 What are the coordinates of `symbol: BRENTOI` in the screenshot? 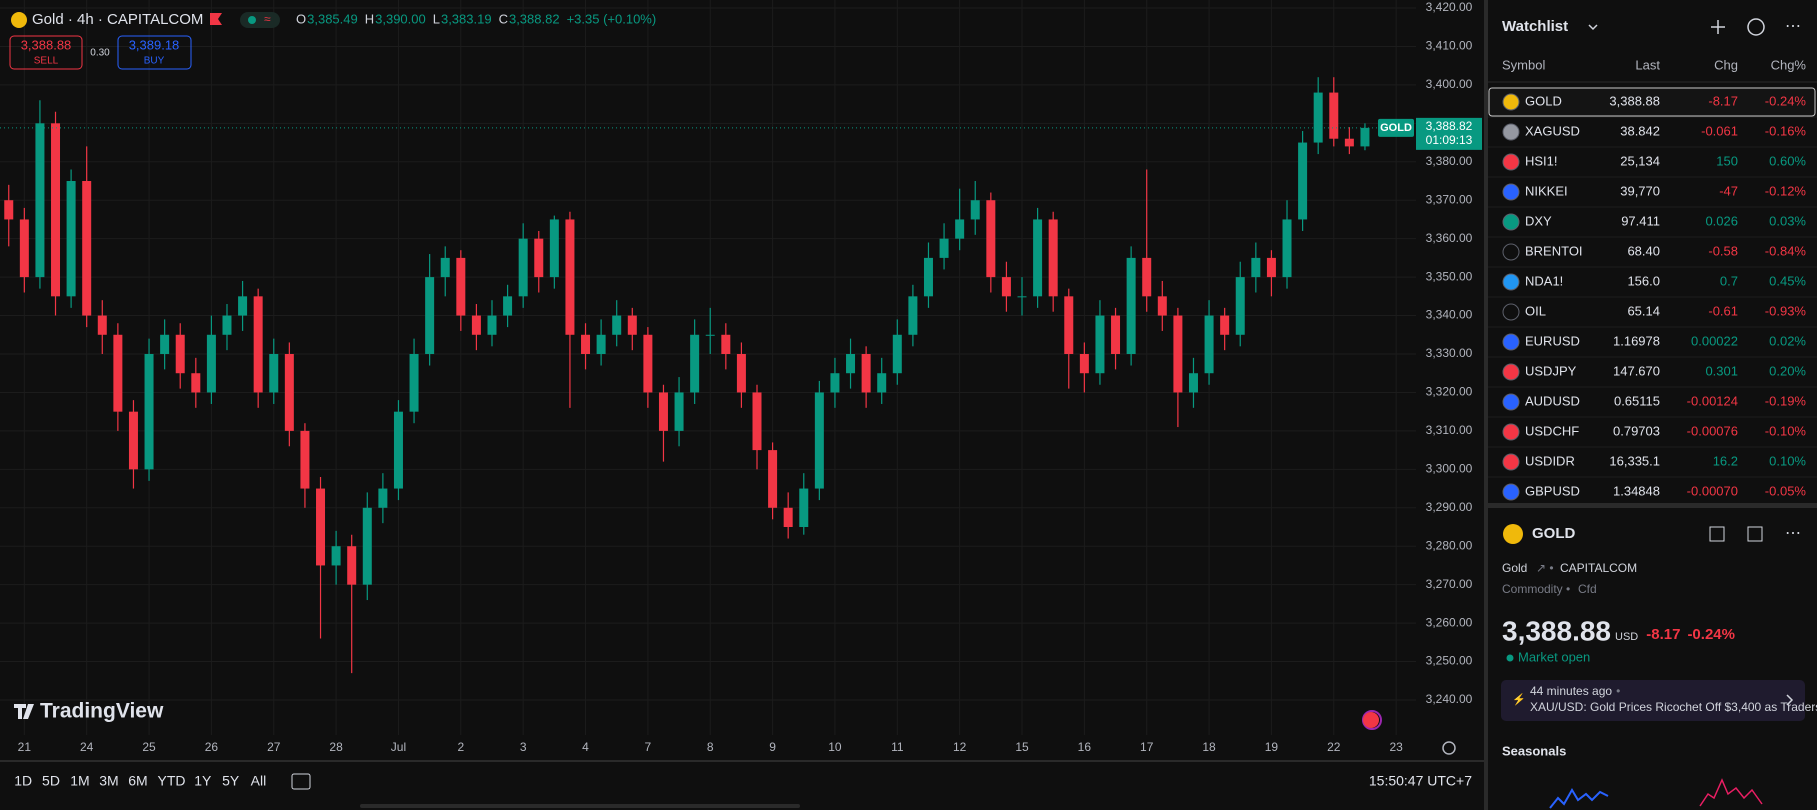 It's located at (1554, 250).